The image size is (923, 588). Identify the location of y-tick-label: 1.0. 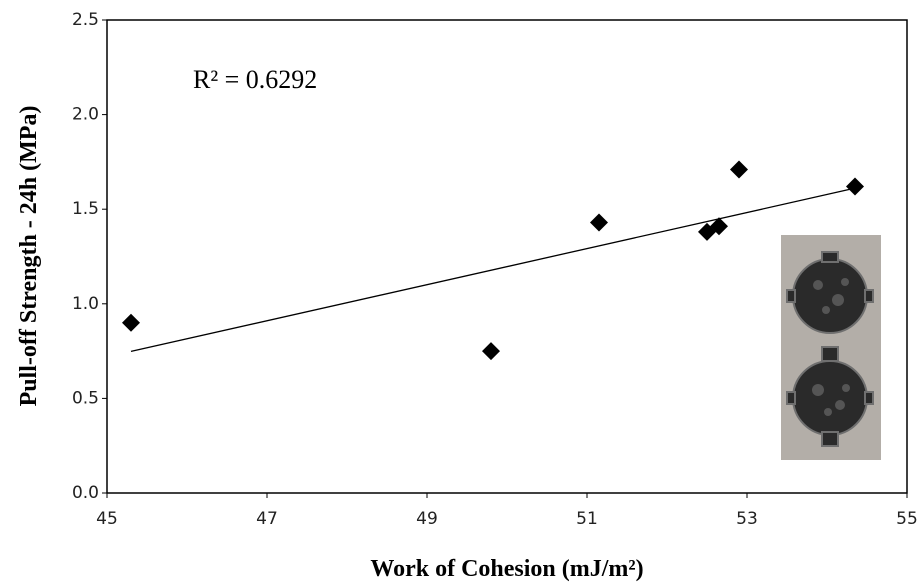
(85, 304).